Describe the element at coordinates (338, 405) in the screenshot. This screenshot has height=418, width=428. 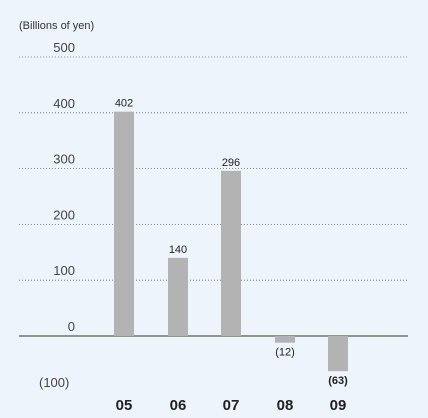
I see `x-tick-label: 09` at that location.